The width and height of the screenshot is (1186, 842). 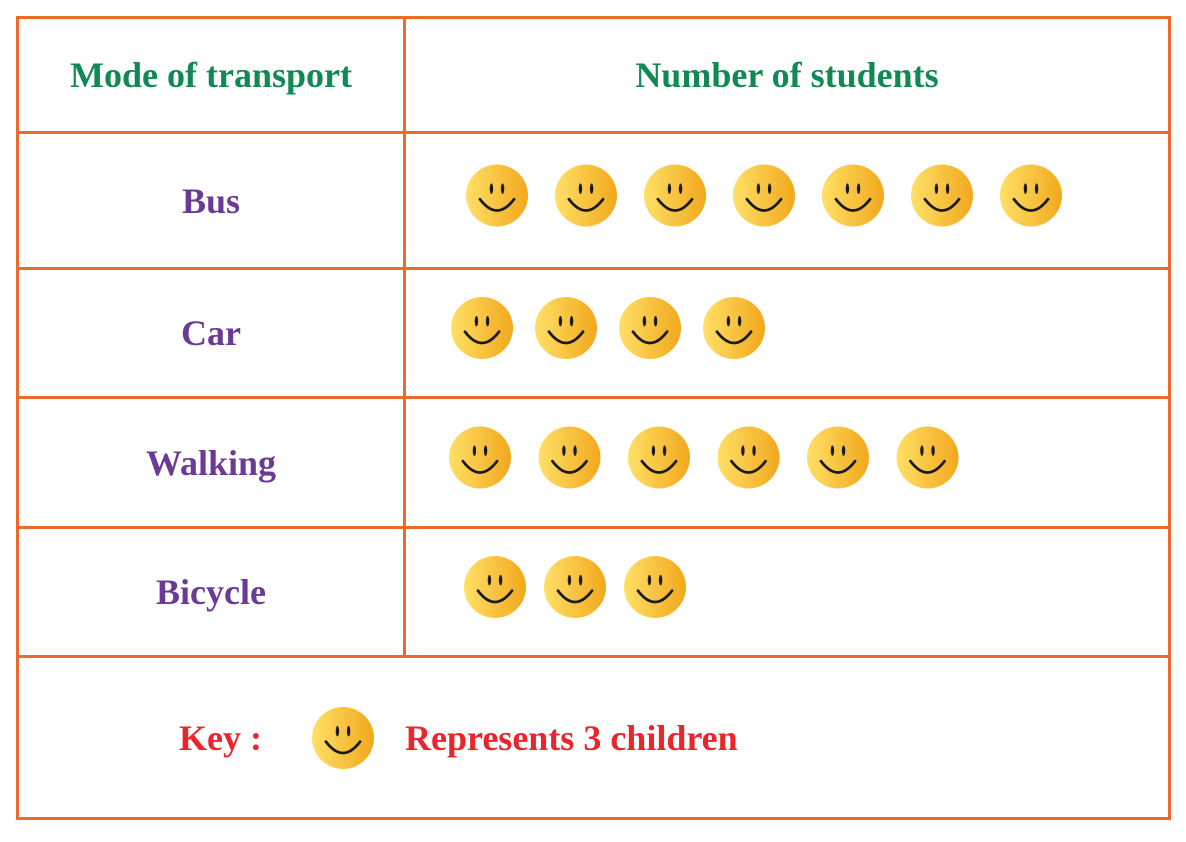 What do you see at coordinates (220, 737) in the screenshot?
I see `key-label: Key :` at bounding box center [220, 737].